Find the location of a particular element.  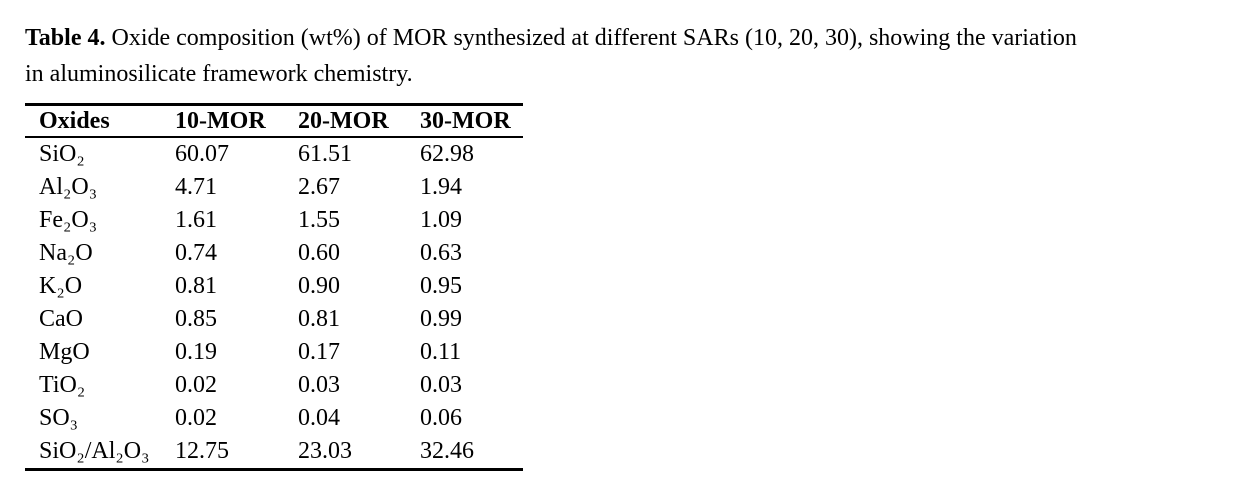

caption-label: Table 4. is located at coordinates (65, 38).